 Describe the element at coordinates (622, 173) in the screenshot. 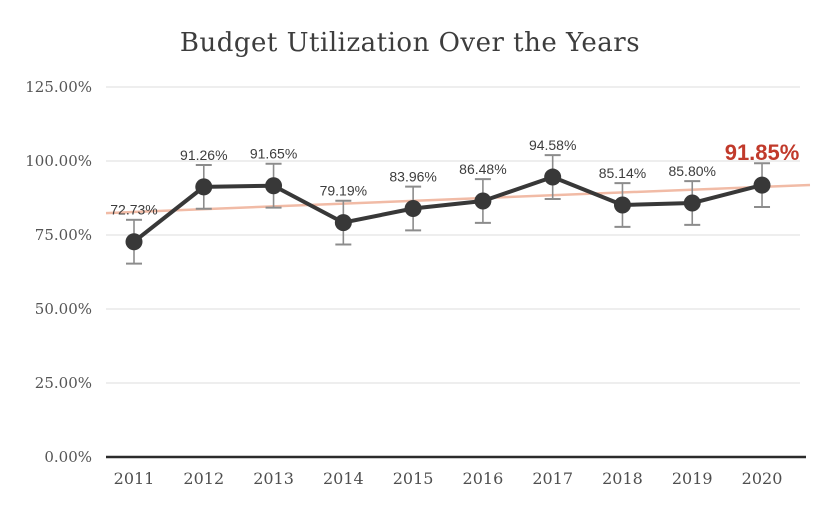

I see `data-point-label: 85.14%` at that location.